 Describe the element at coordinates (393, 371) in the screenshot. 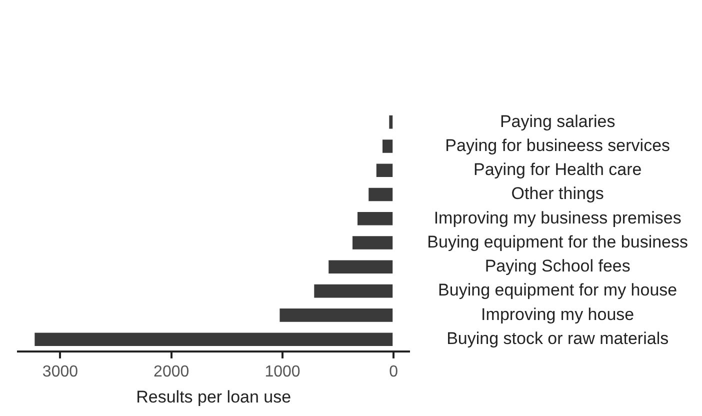

I see `x-tick-label: 0` at that location.